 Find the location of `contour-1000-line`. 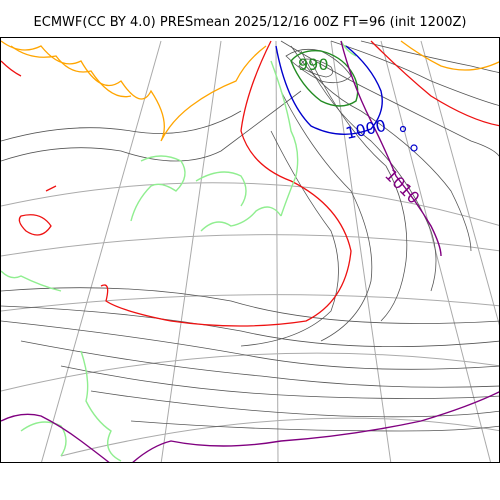

contour-1000-line is located at coordinates (329, 90).